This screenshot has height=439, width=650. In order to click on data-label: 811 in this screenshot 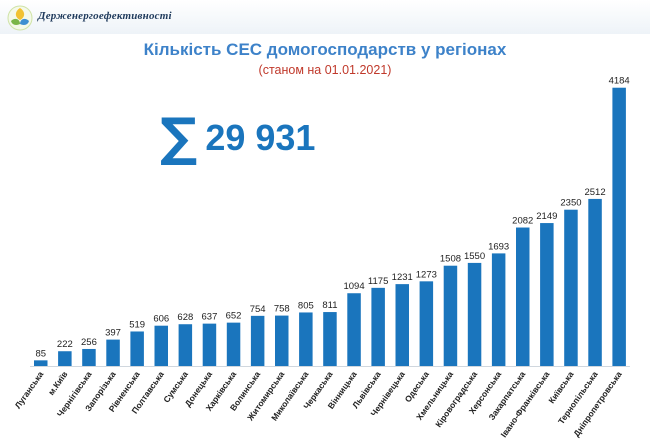, I will do `click(329, 305)`.